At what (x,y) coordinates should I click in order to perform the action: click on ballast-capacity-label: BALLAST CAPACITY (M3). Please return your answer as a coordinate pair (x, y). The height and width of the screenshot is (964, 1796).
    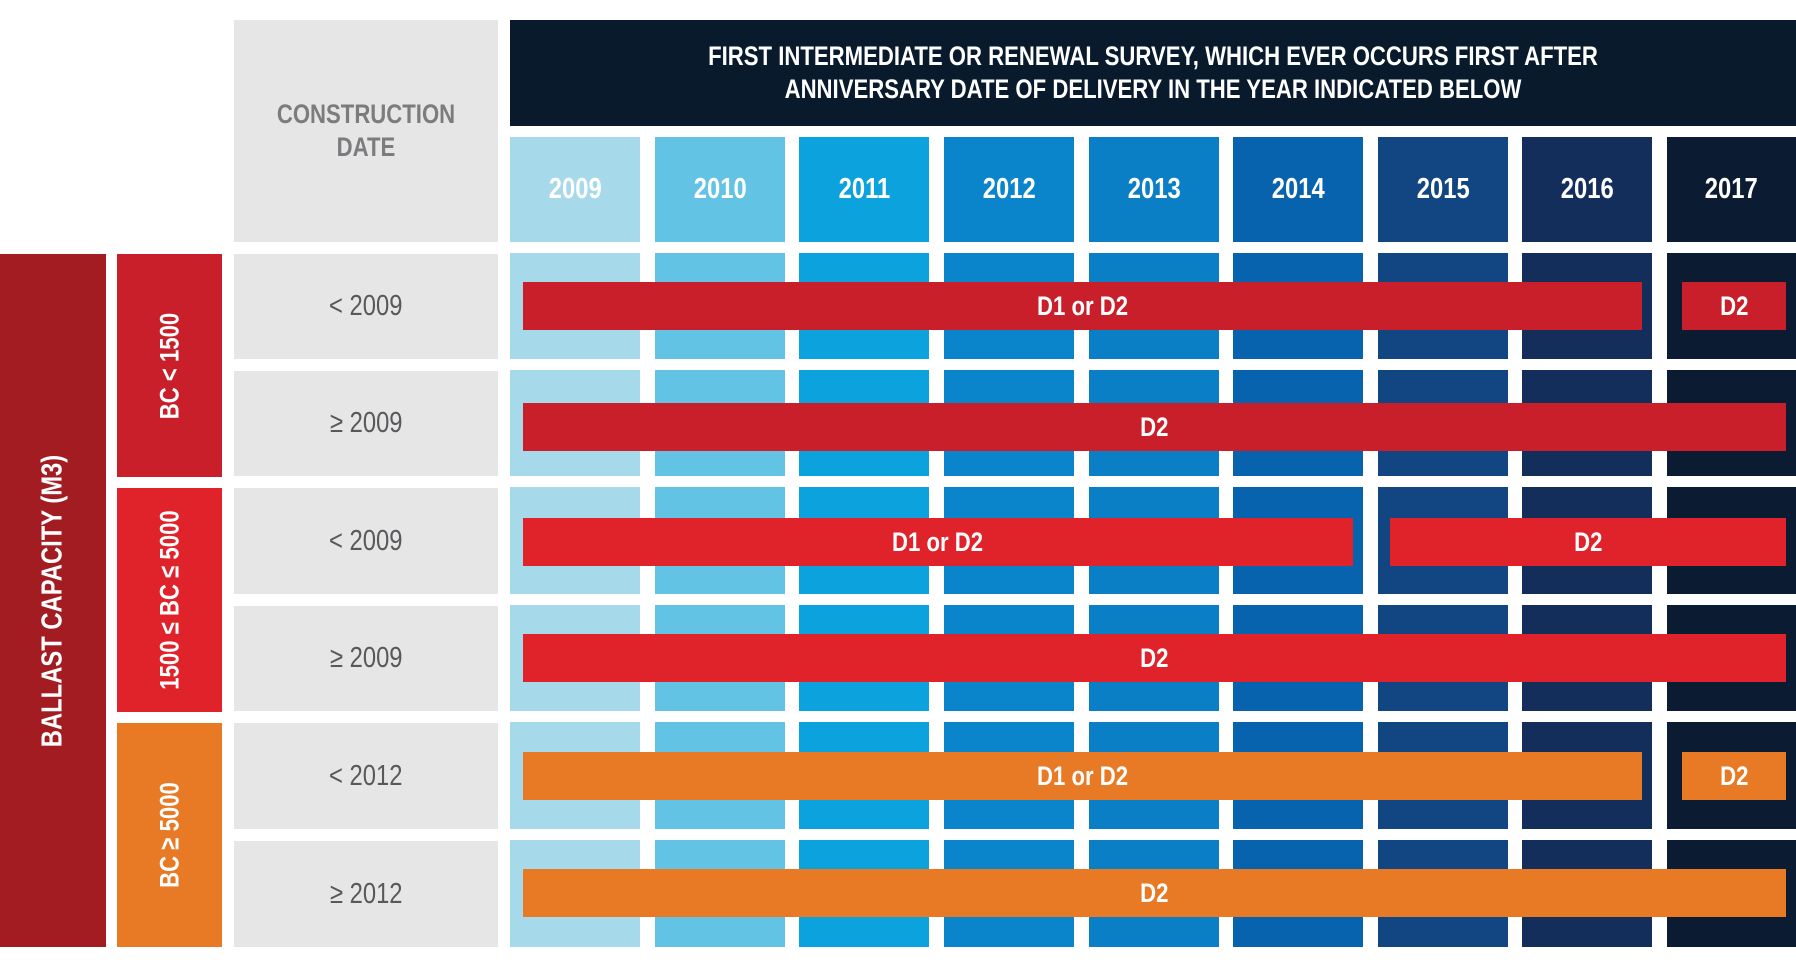
    Looking at the image, I should click on (52, 600).